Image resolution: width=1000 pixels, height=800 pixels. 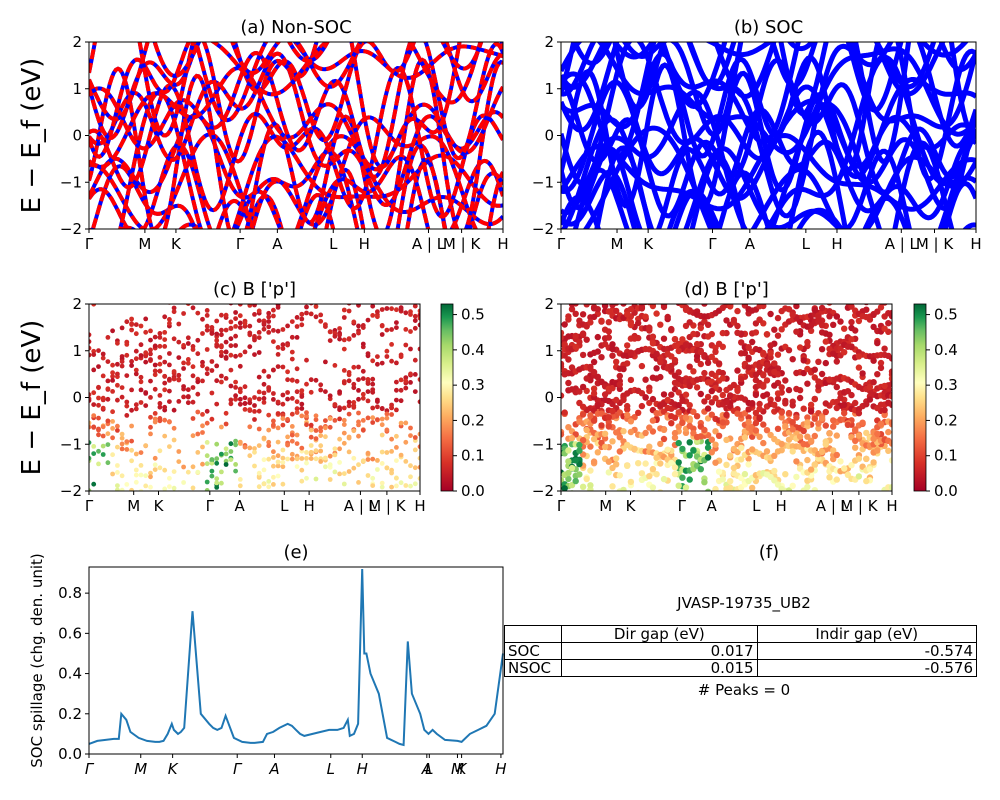 I want to click on header-cell-empty, so click(x=533, y=634).